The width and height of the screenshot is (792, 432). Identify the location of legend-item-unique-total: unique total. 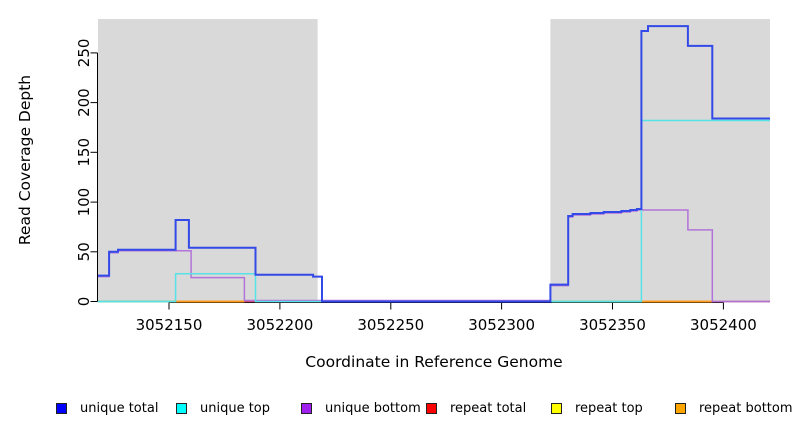
(107, 408).